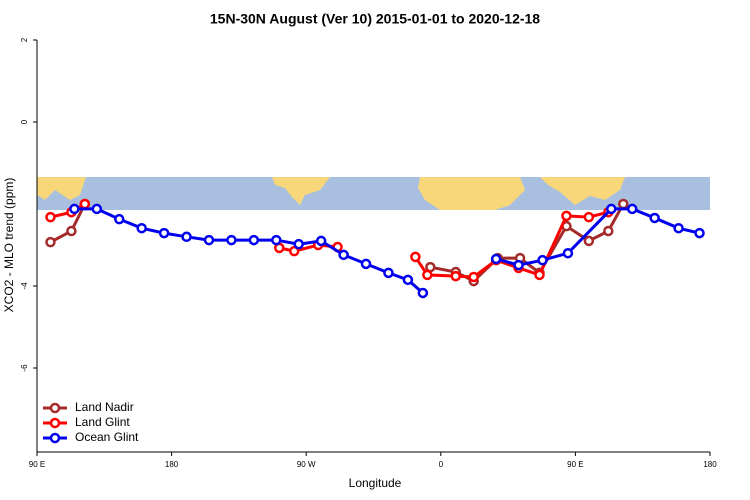 Image resolution: width=750 pixels, height=500 pixels. What do you see at coordinates (104, 407) in the screenshot?
I see `legend-label: Land Nadir` at bounding box center [104, 407].